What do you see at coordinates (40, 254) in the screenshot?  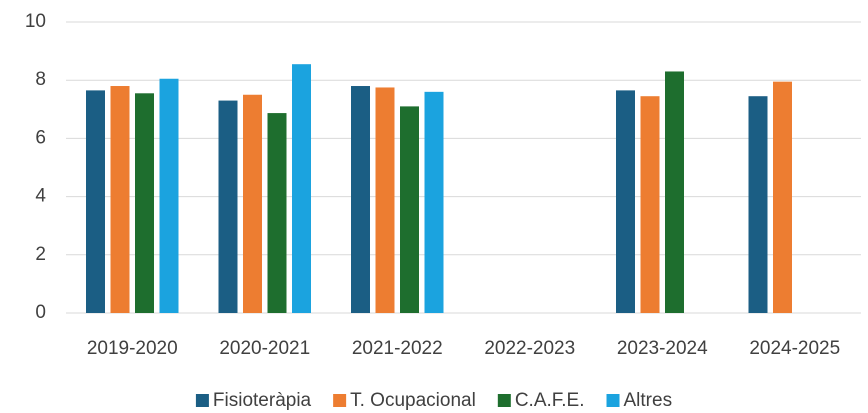 I see `y-tick-label: 2` at bounding box center [40, 254].